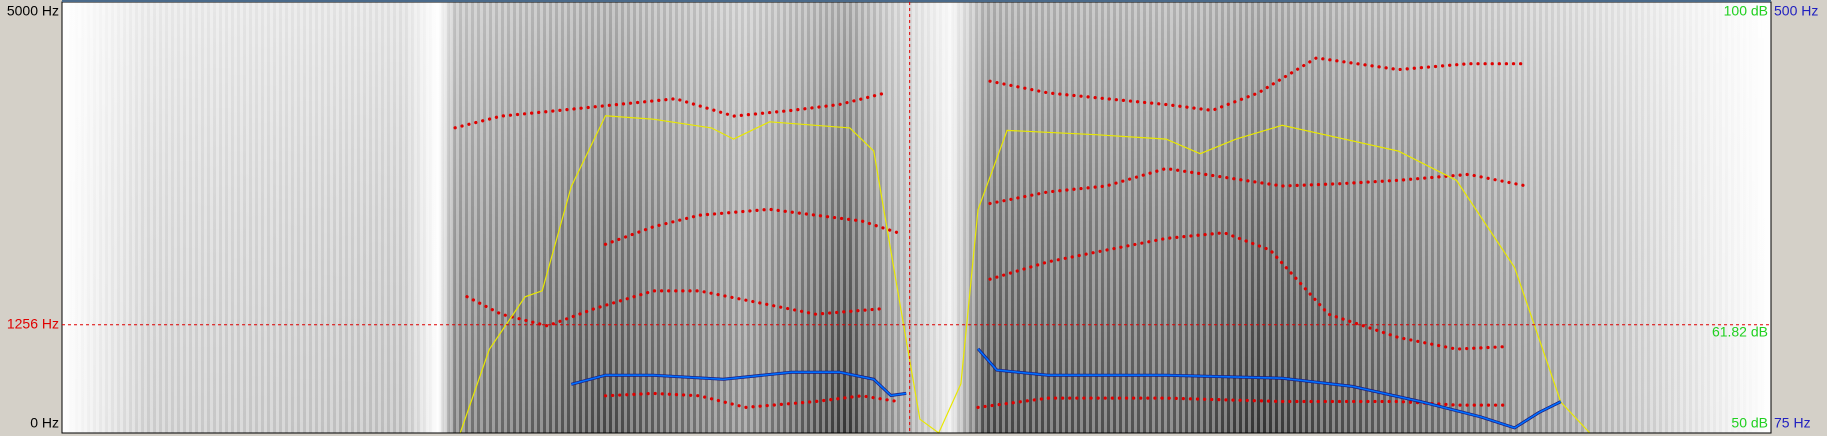 The height and width of the screenshot is (436, 1827). What do you see at coordinates (1792, 423) in the screenshot?
I see `pitch-label: 75 Hz` at bounding box center [1792, 423].